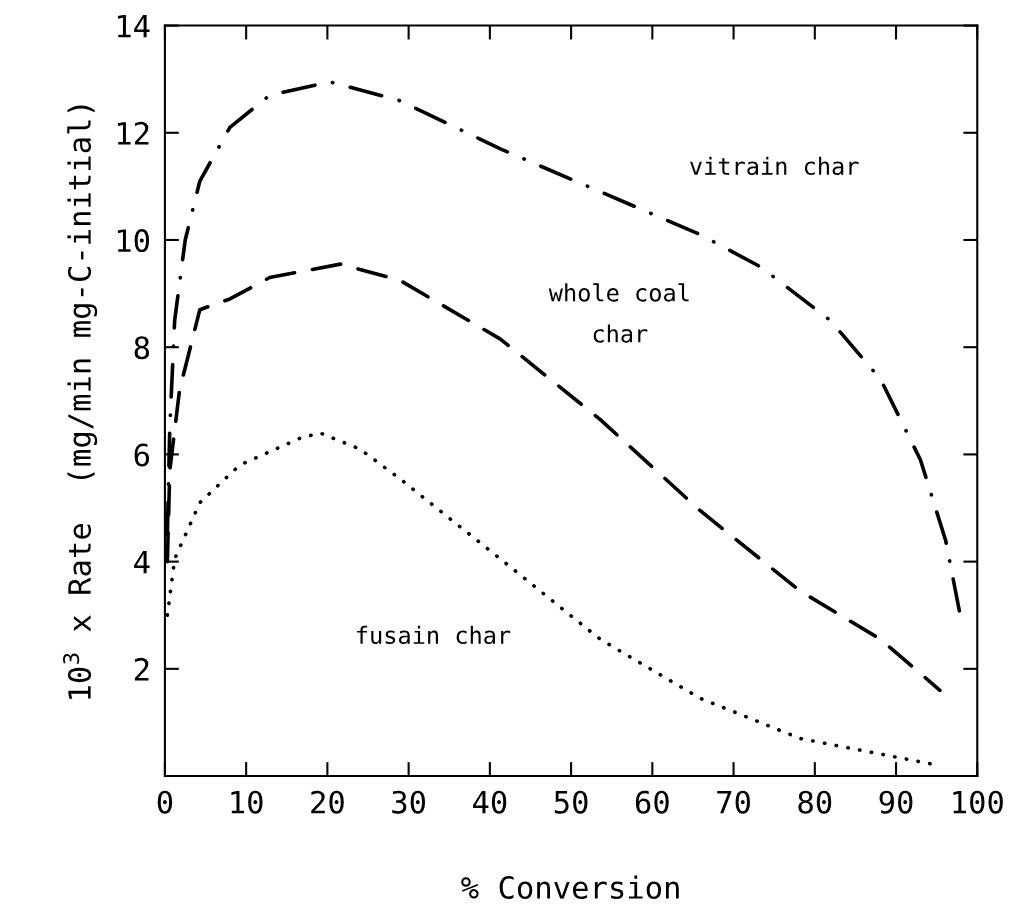  What do you see at coordinates (652, 802) in the screenshot?
I see `x-tick-label: 60` at bounding box center [652, 802].